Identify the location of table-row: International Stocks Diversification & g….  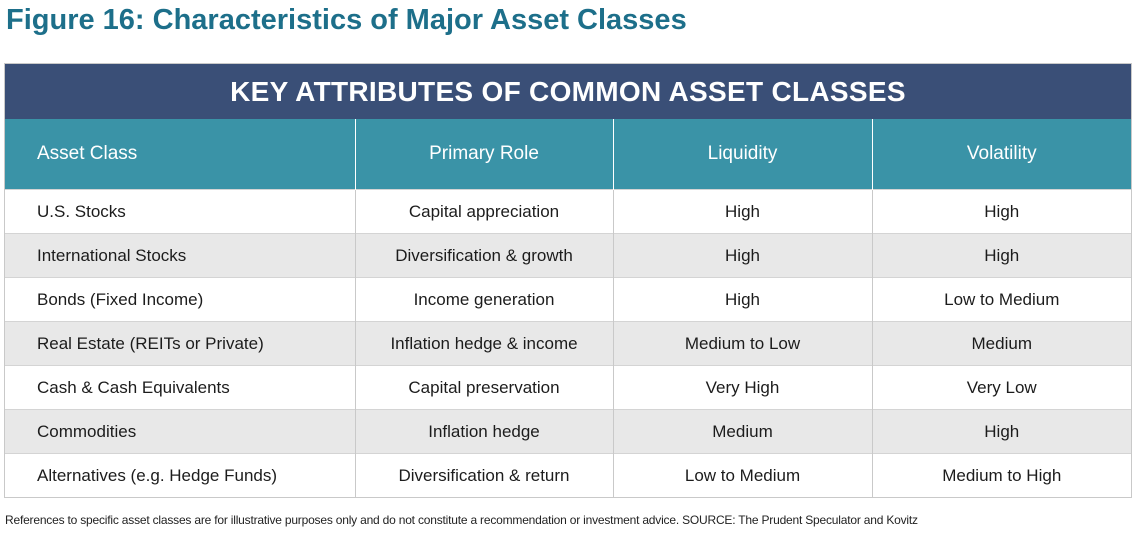
(568, 255).